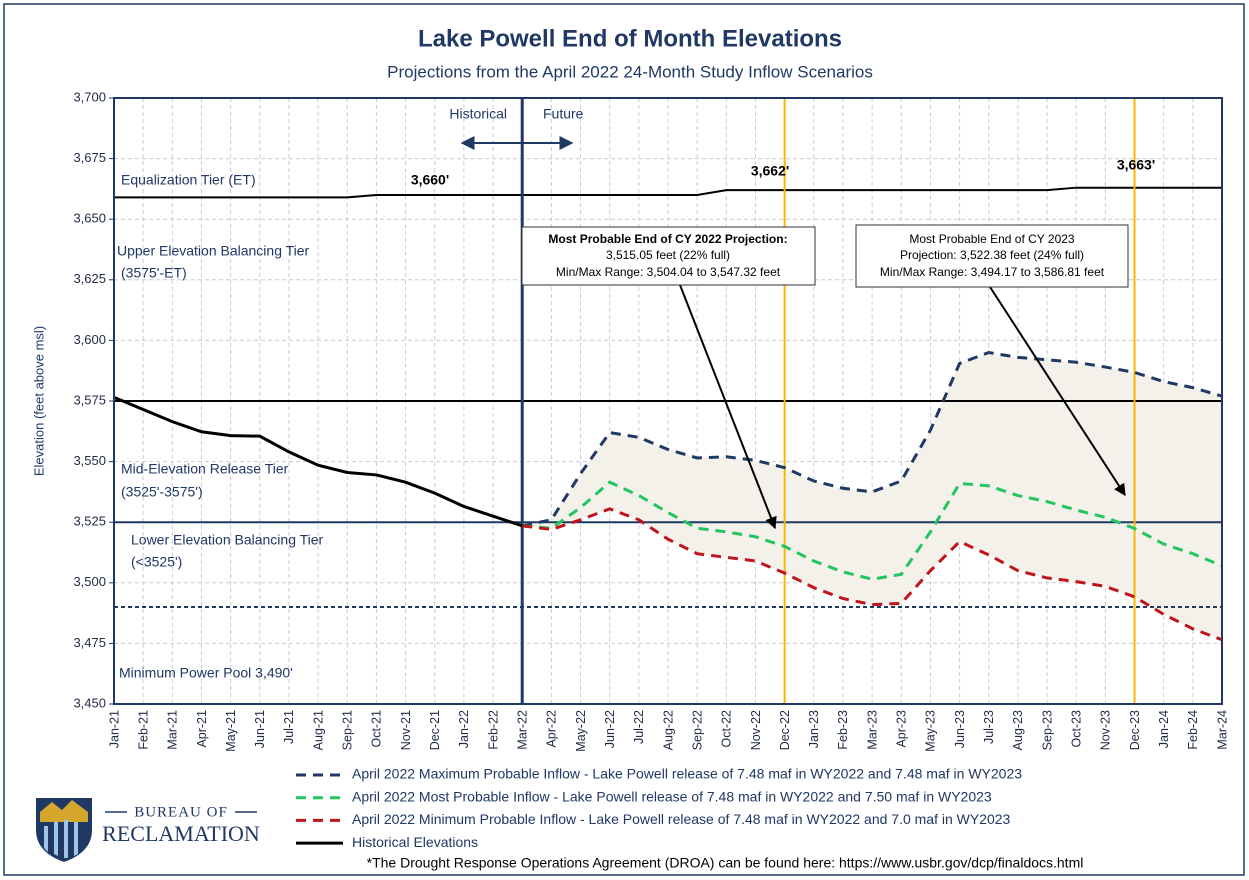  What do you see at coordinates (493, 730) in the screenshot?
I see `x-tick-label: Feb-22` at bounding box center [493, 730].